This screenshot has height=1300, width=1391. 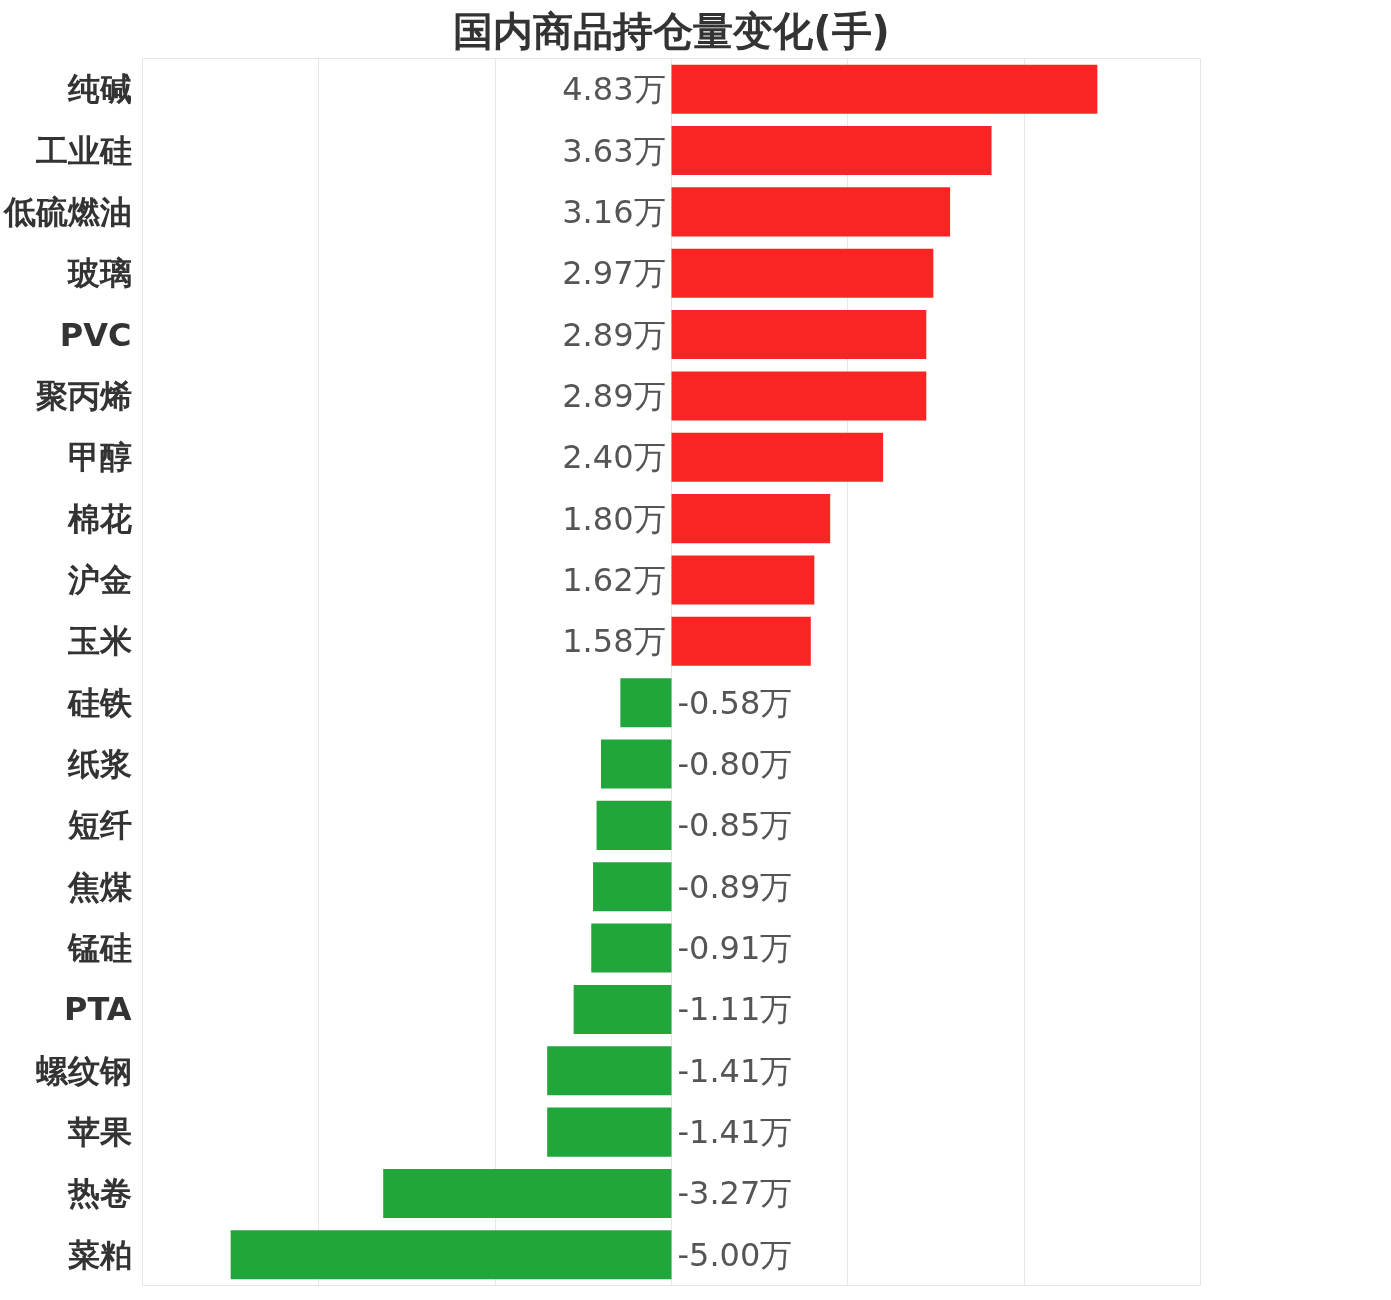 I want to click on data-label: -0.80万, so click(x=735, y=764).